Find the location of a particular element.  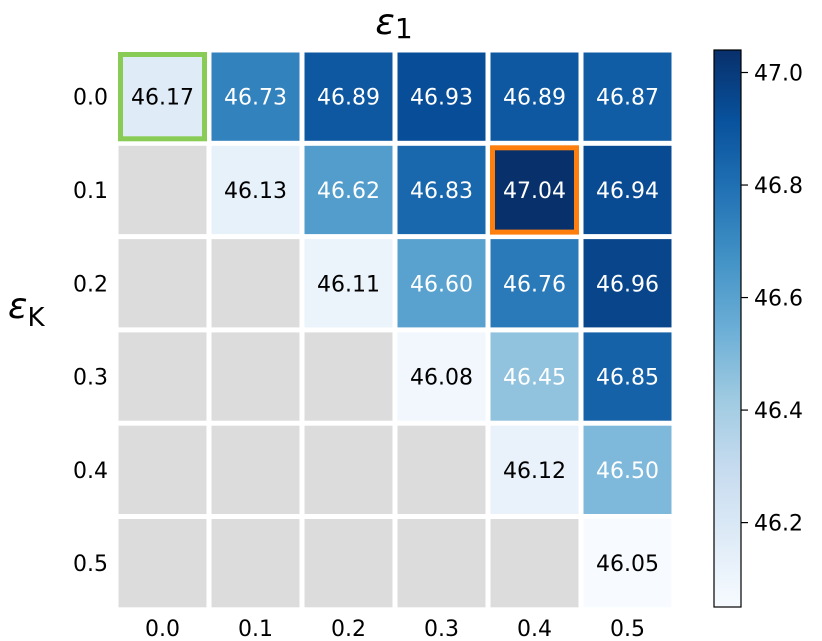

cell-value-label: 46.50 is located at coordinates (627, 471).